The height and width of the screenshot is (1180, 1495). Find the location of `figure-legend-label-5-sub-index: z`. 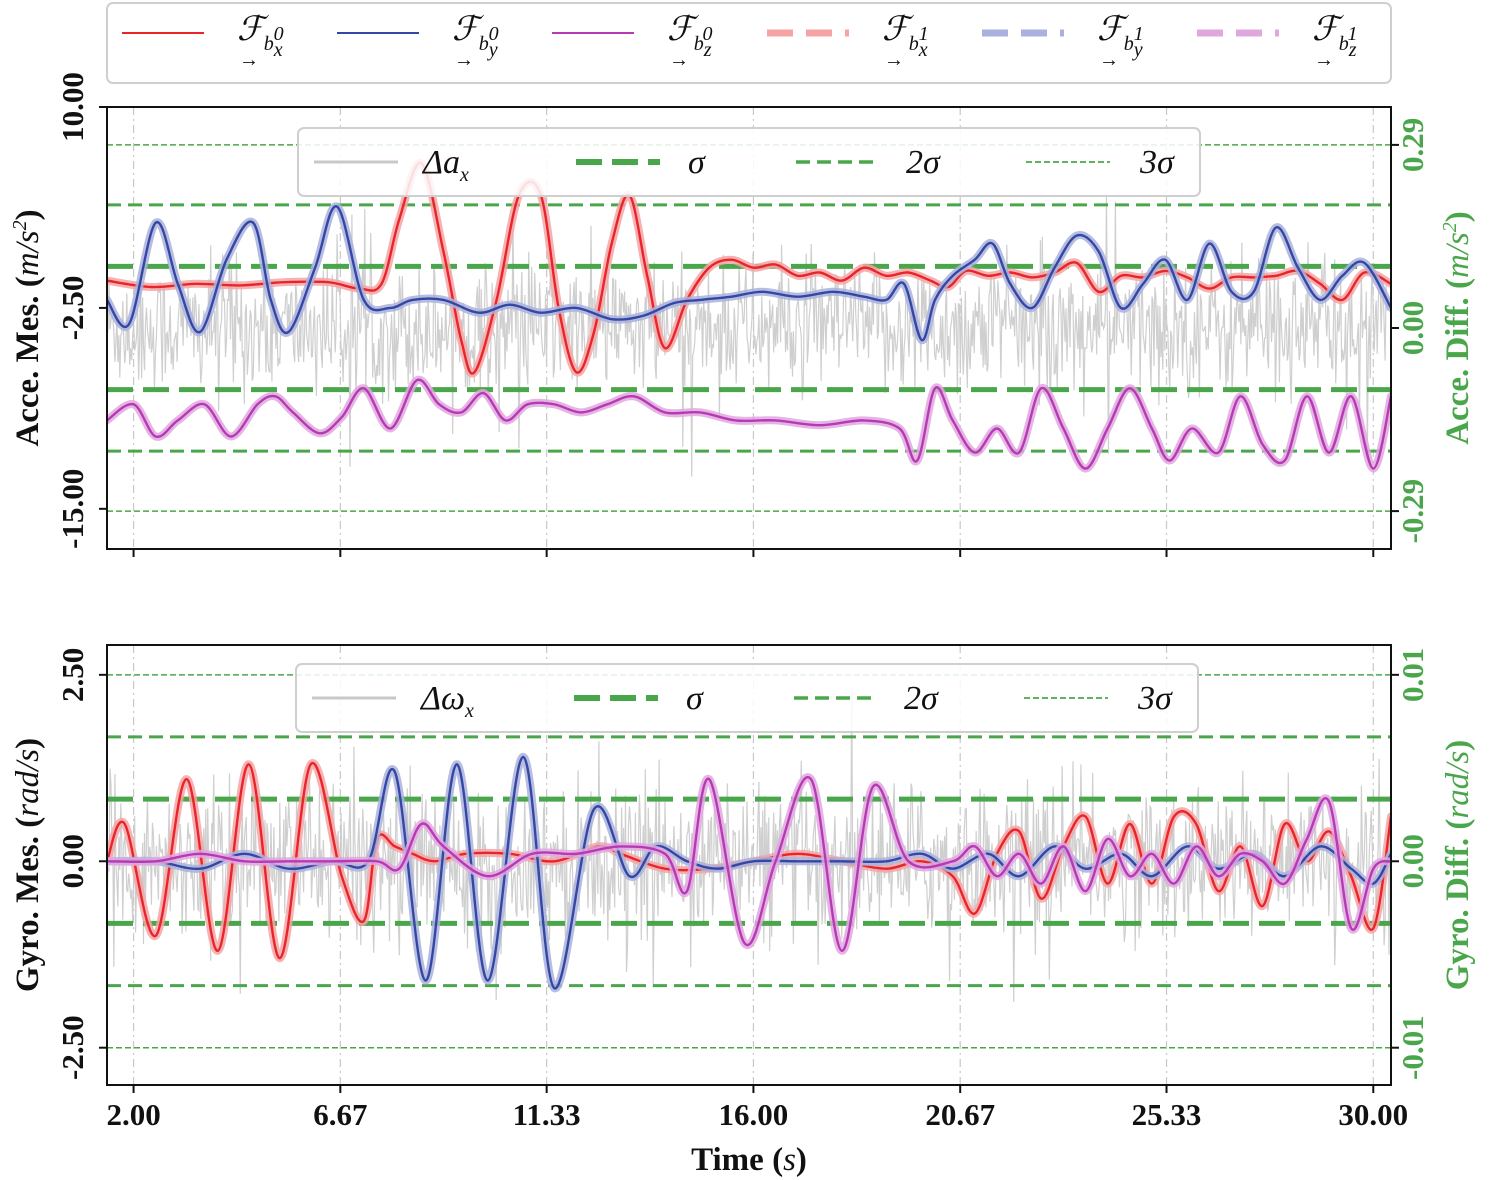

figure-legend-label-5-sub-index: z is located at coordinates (1352, 50).